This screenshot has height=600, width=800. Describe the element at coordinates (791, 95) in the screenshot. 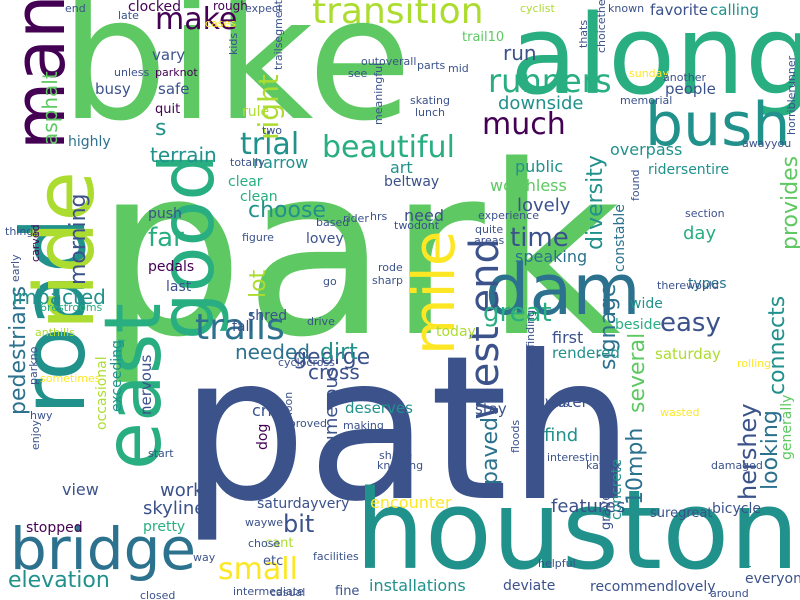

I see `word-horriblerunner: horriblerunner` at that location.